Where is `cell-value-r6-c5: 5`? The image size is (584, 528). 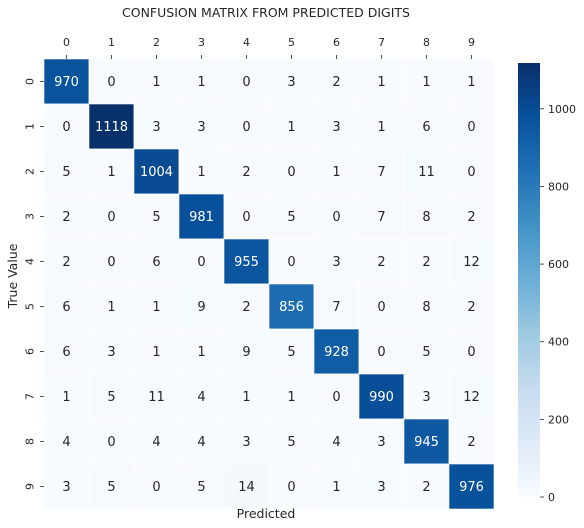 cell-value-r6-c5: 5 is located at coordinates (291, 352).